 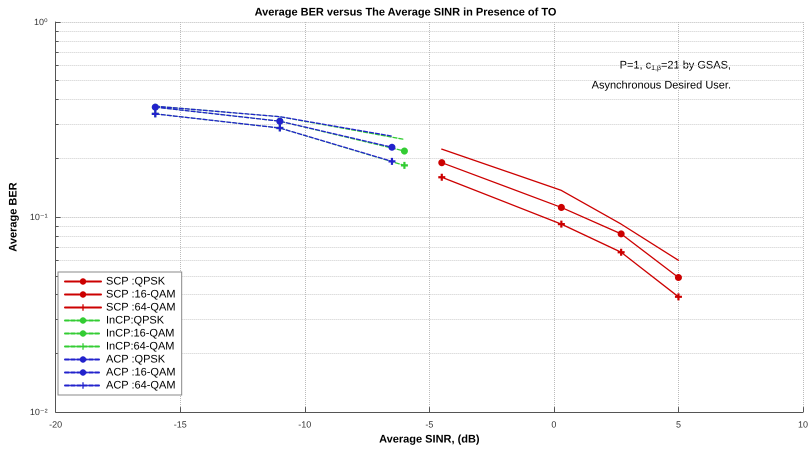 I want to click on chart-title: Average BER versus The Average SINR in Presence of TO, so click(x=405, y=12).